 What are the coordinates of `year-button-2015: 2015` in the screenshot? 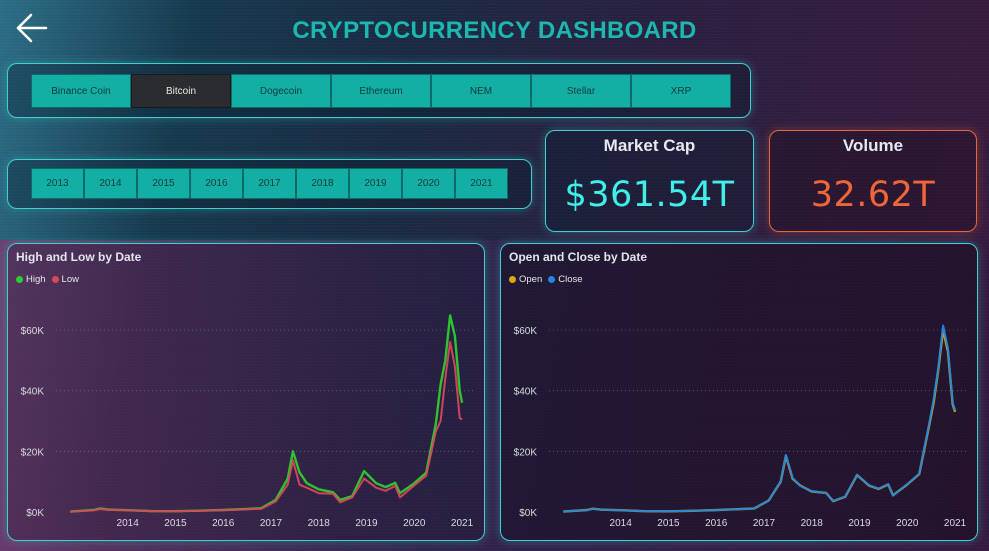 It's located at (163, 183).